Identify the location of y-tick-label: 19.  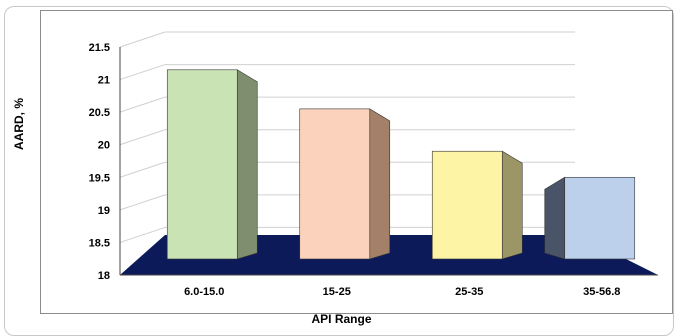
(104, 211).